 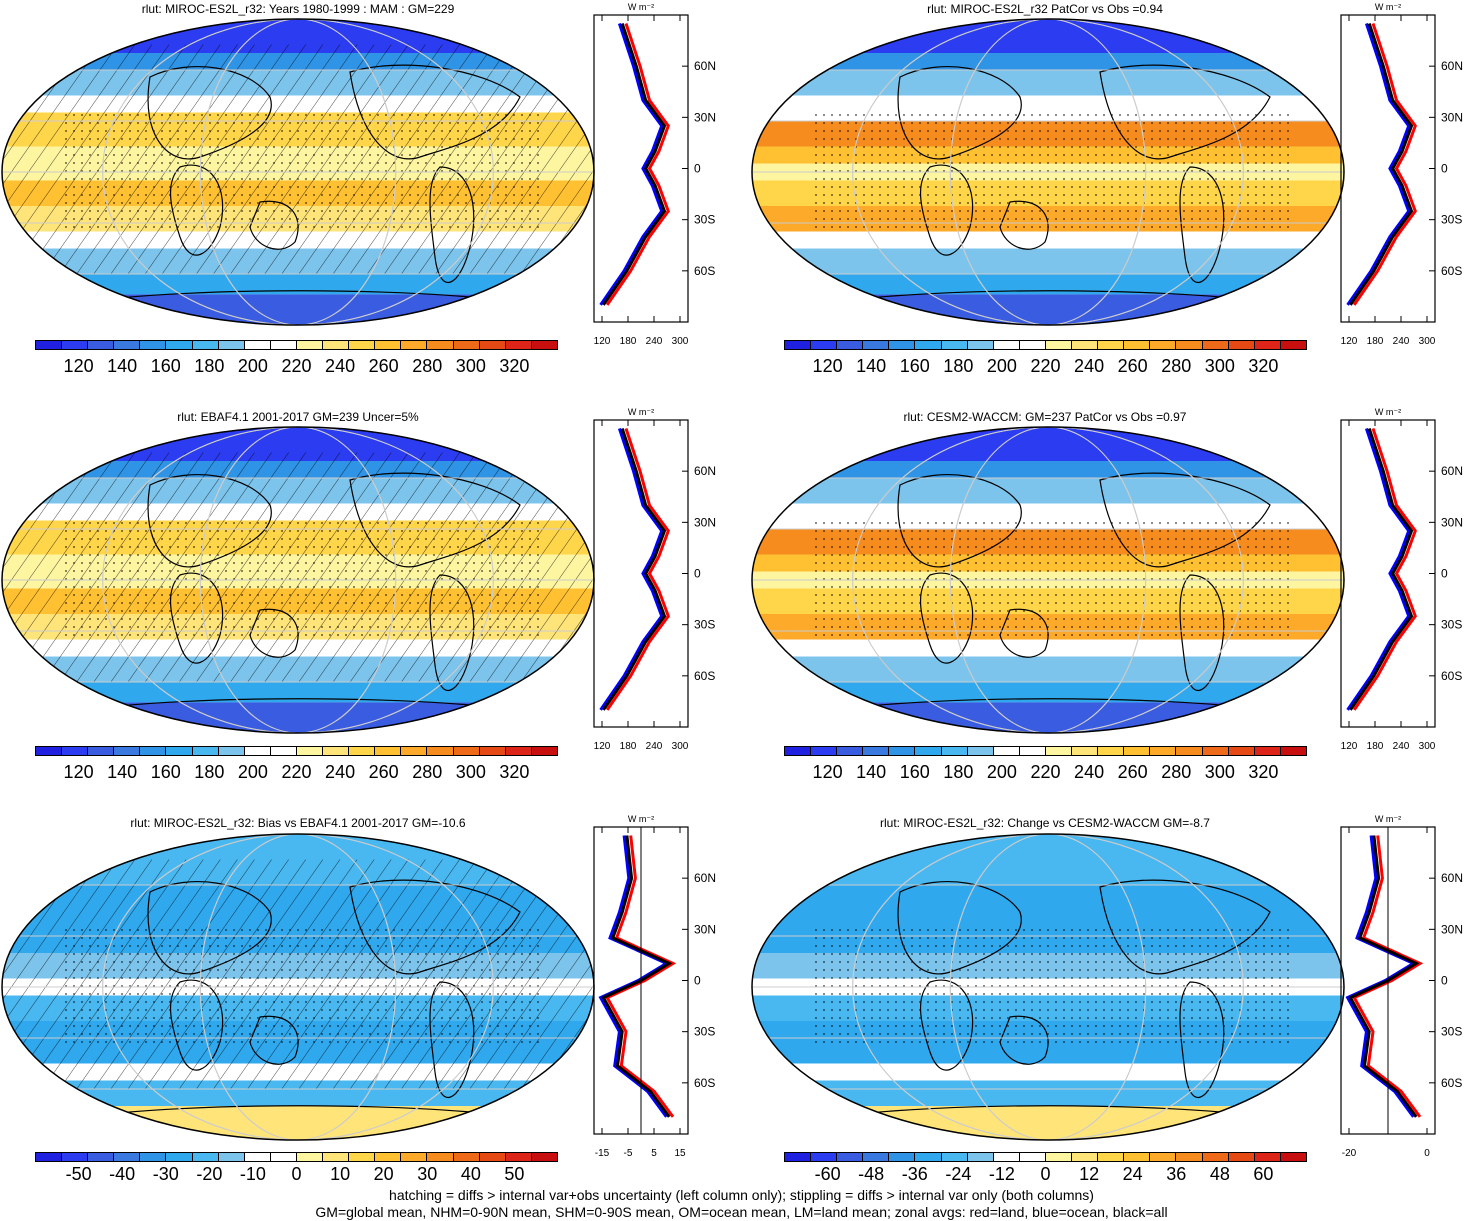 I want to click on colorbar-tick-label: 36, so click(x=1176, y=1174).